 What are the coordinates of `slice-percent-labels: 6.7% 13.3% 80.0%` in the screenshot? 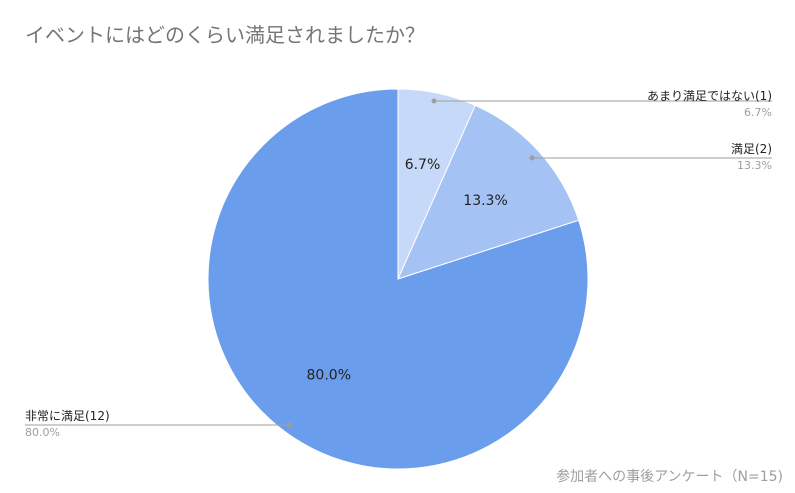 It's located at (407, 270).